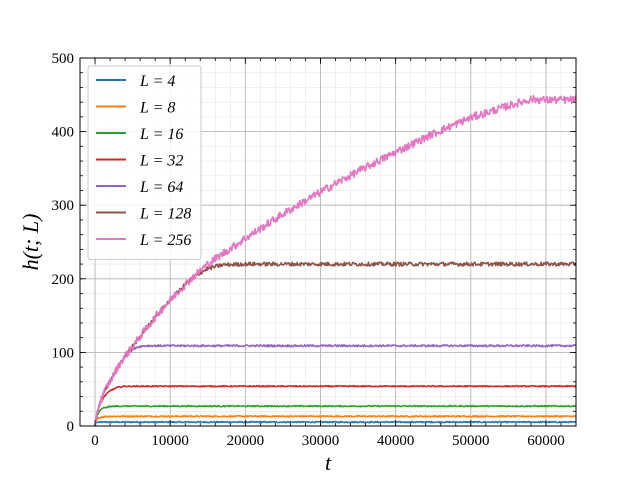 This screenshot has height=480, width=640. I want to click on x-tick-label: 60000, so click(546, 441).